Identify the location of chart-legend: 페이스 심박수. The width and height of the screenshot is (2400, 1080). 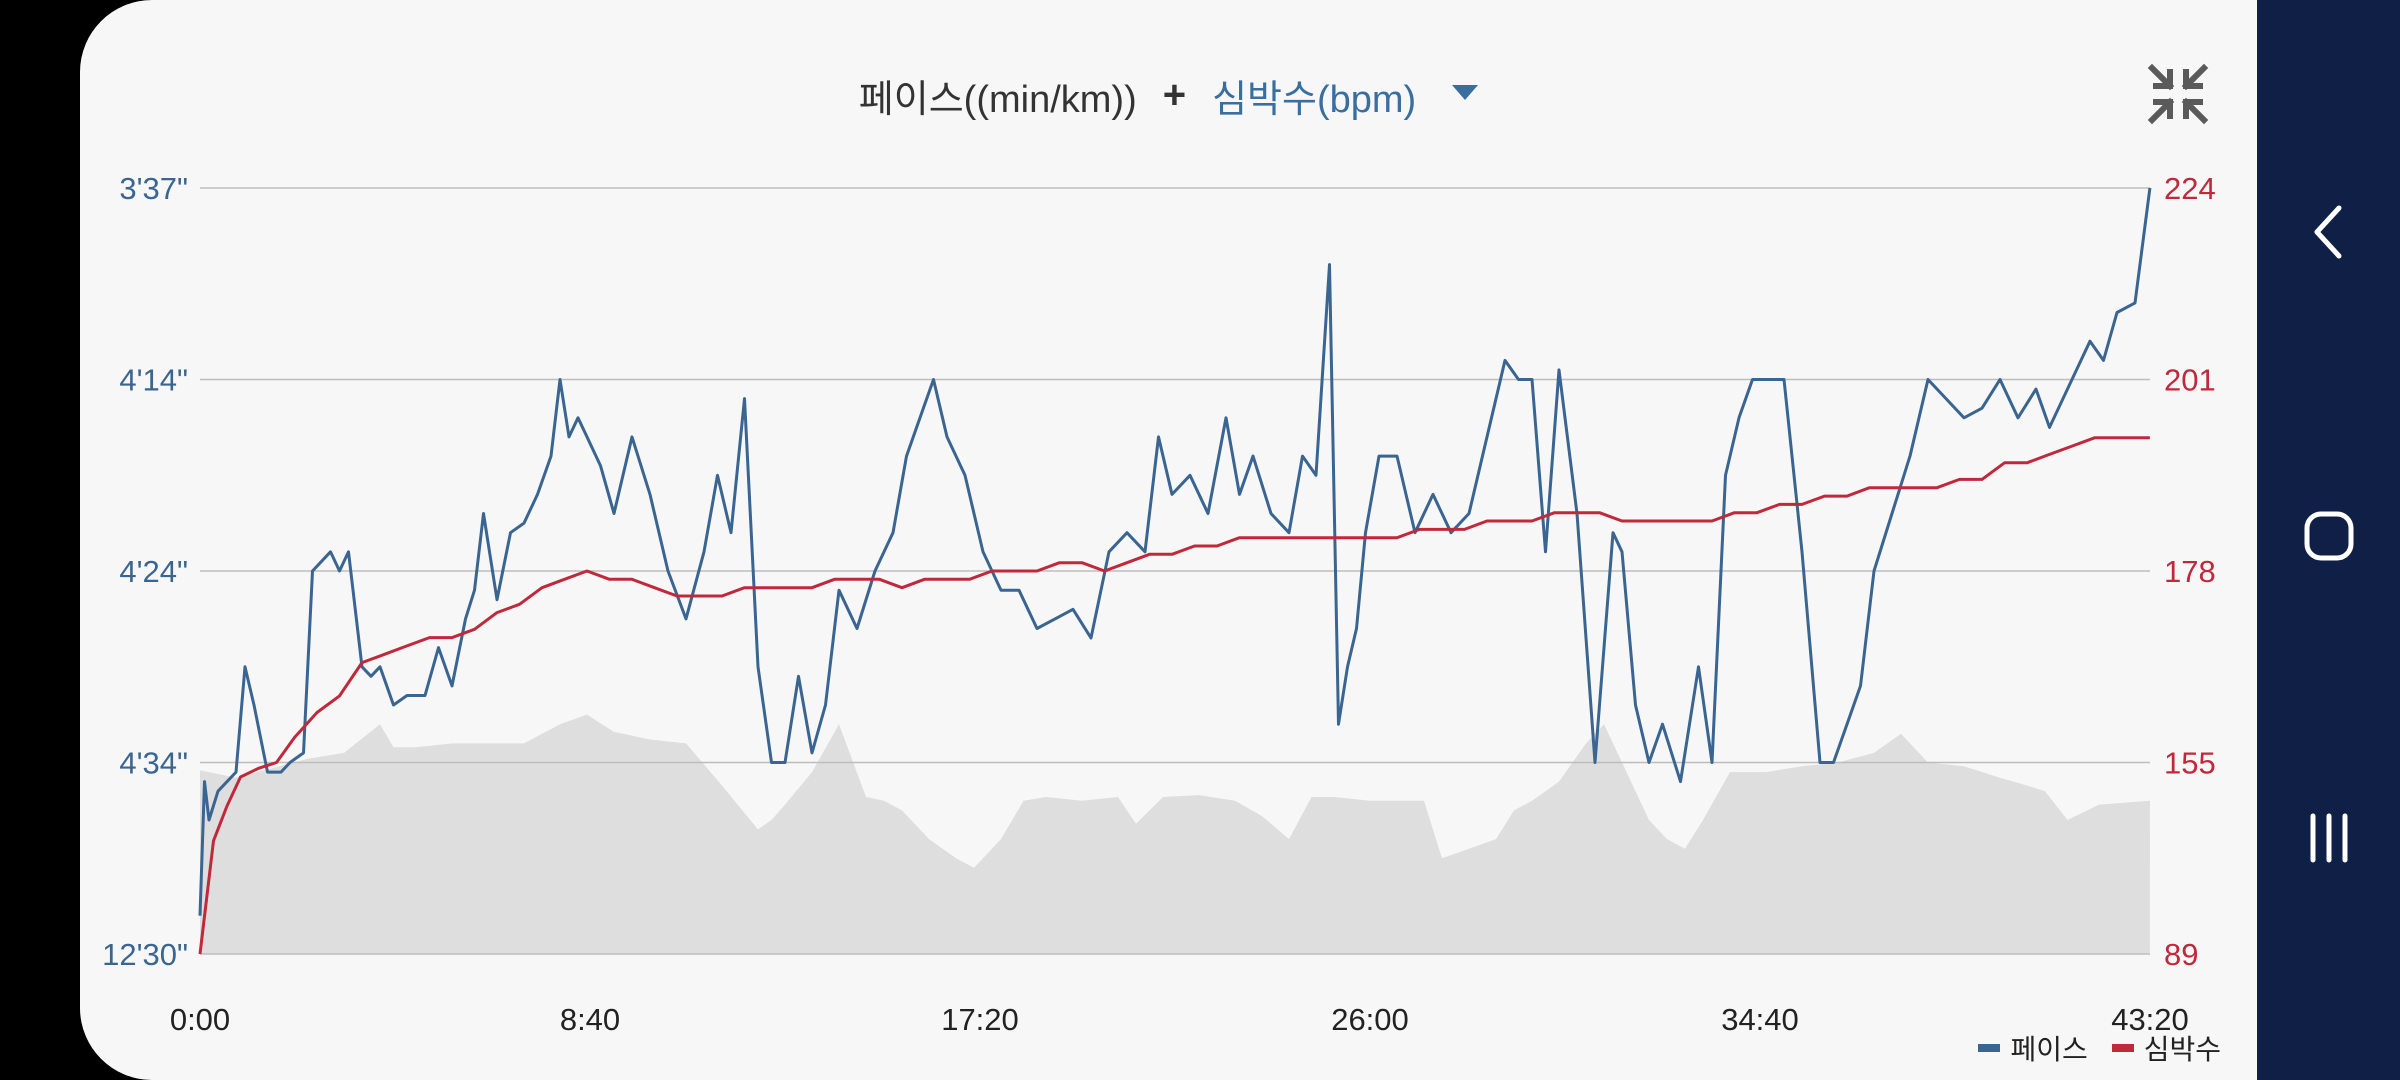
(2087, 1048).